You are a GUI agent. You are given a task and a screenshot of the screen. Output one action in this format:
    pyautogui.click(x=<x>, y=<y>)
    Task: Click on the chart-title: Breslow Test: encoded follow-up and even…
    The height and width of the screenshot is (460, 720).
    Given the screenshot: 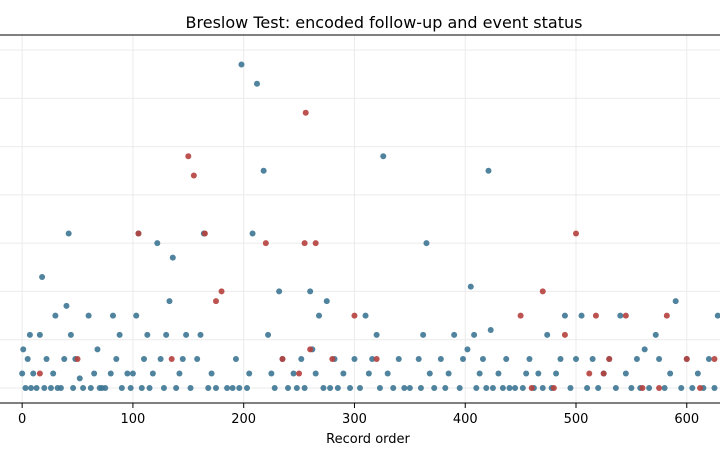 What is the action you would take?
    pyautogui.click(x=384, y=22)
    